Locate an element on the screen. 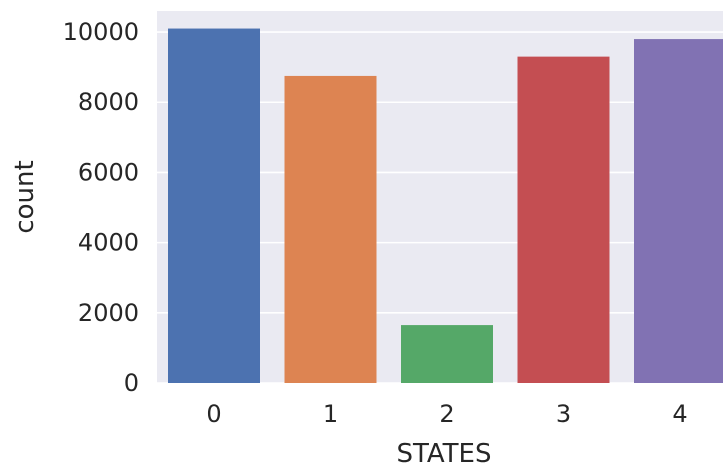 The height and width of the screenshot is (471, 723). y-tick-label: 4000 is located at coordinates (108, 243).